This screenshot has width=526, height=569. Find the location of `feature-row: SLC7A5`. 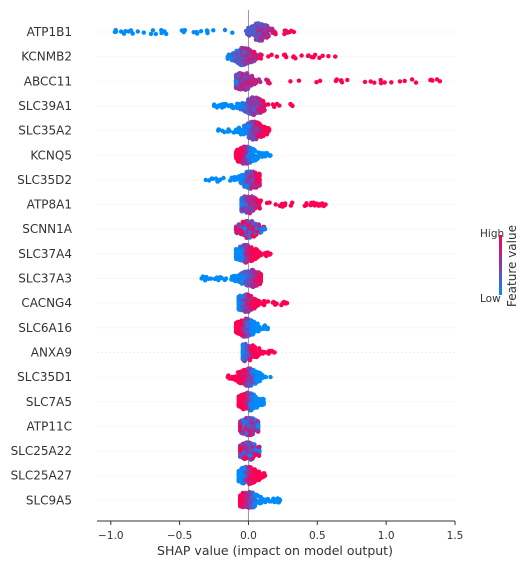

feature-row: SLC7A5 is located at coordinates (240, 402).